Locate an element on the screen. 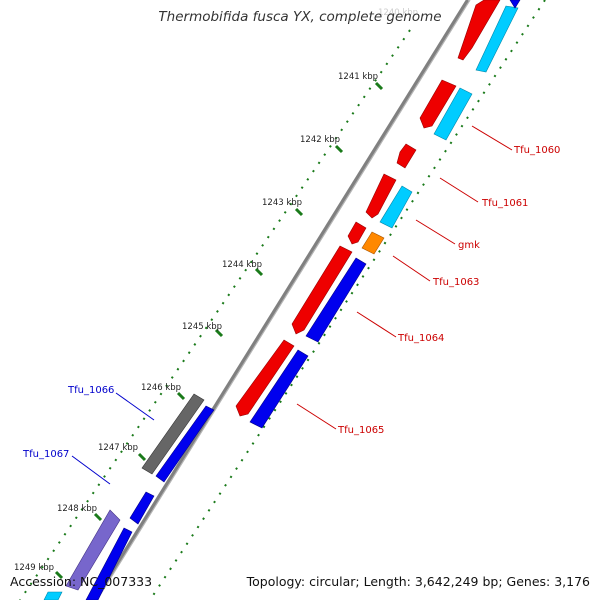  ruler-label: 1247 kbp is located at coordinates (118, 448).